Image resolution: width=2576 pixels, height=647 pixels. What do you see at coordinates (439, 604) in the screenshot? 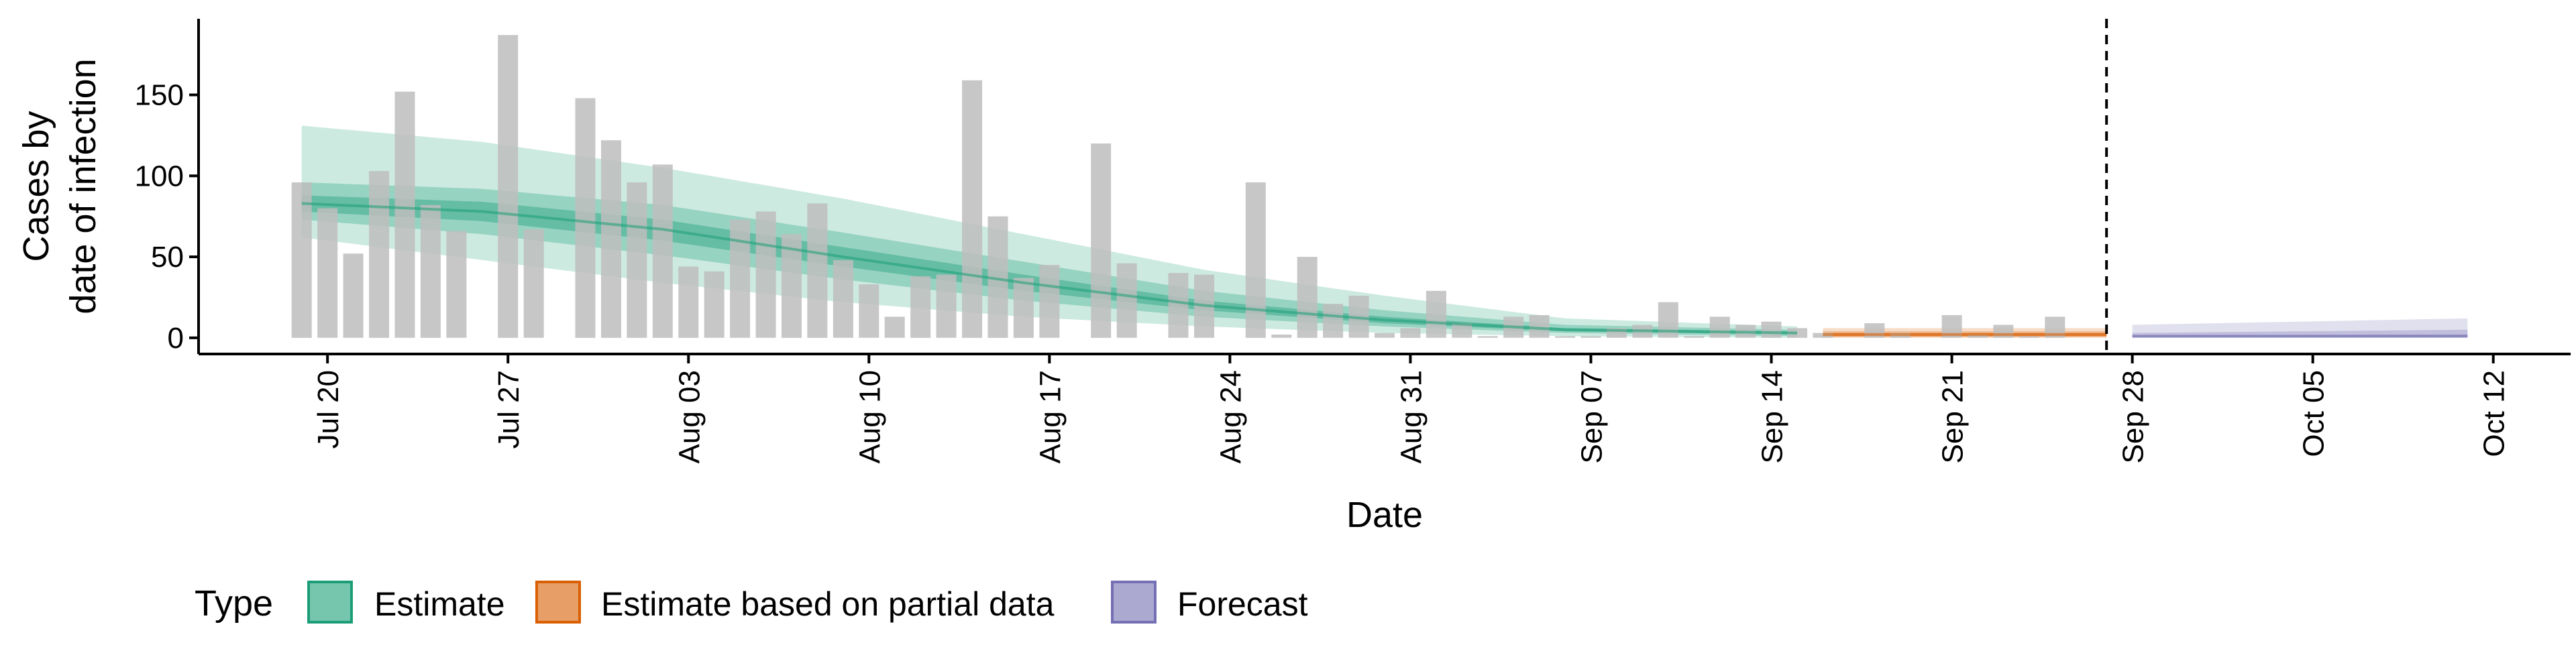
I see `legend-item-label: Estimate` at bounding box center [439, 604].